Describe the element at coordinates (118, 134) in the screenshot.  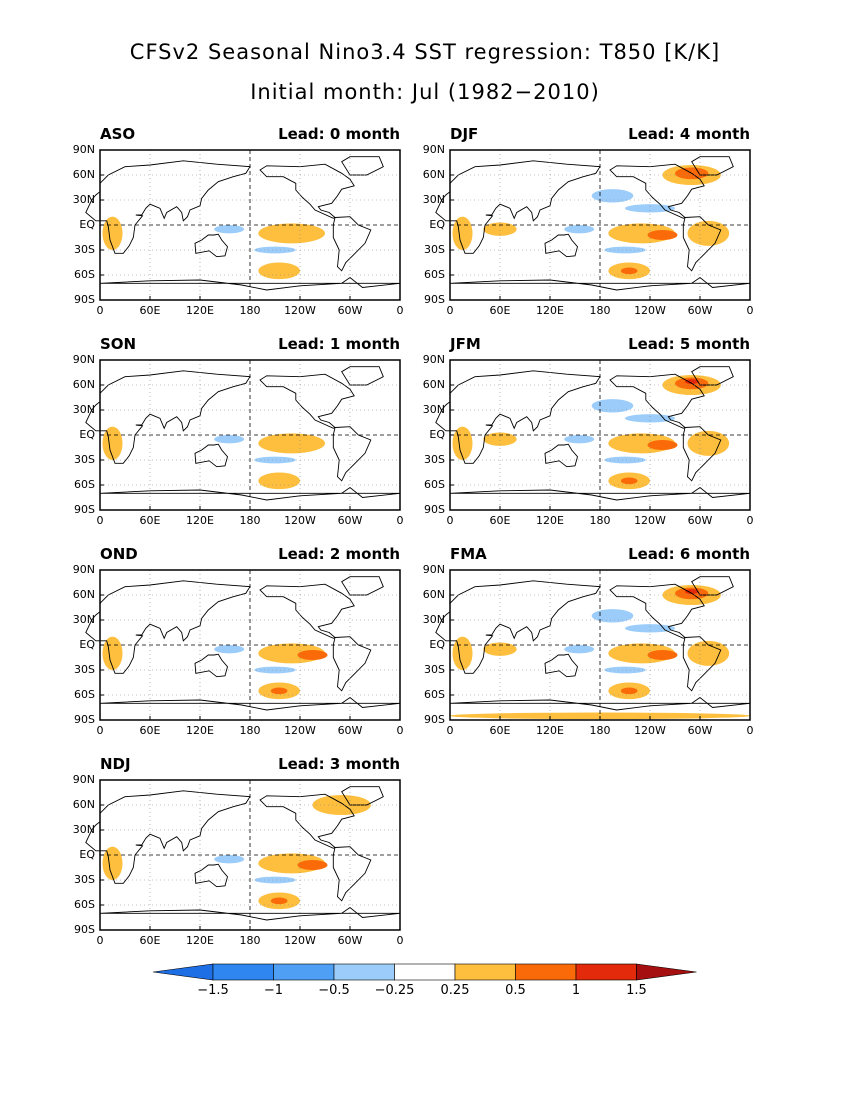
I see `season-label: ASO` at that location.